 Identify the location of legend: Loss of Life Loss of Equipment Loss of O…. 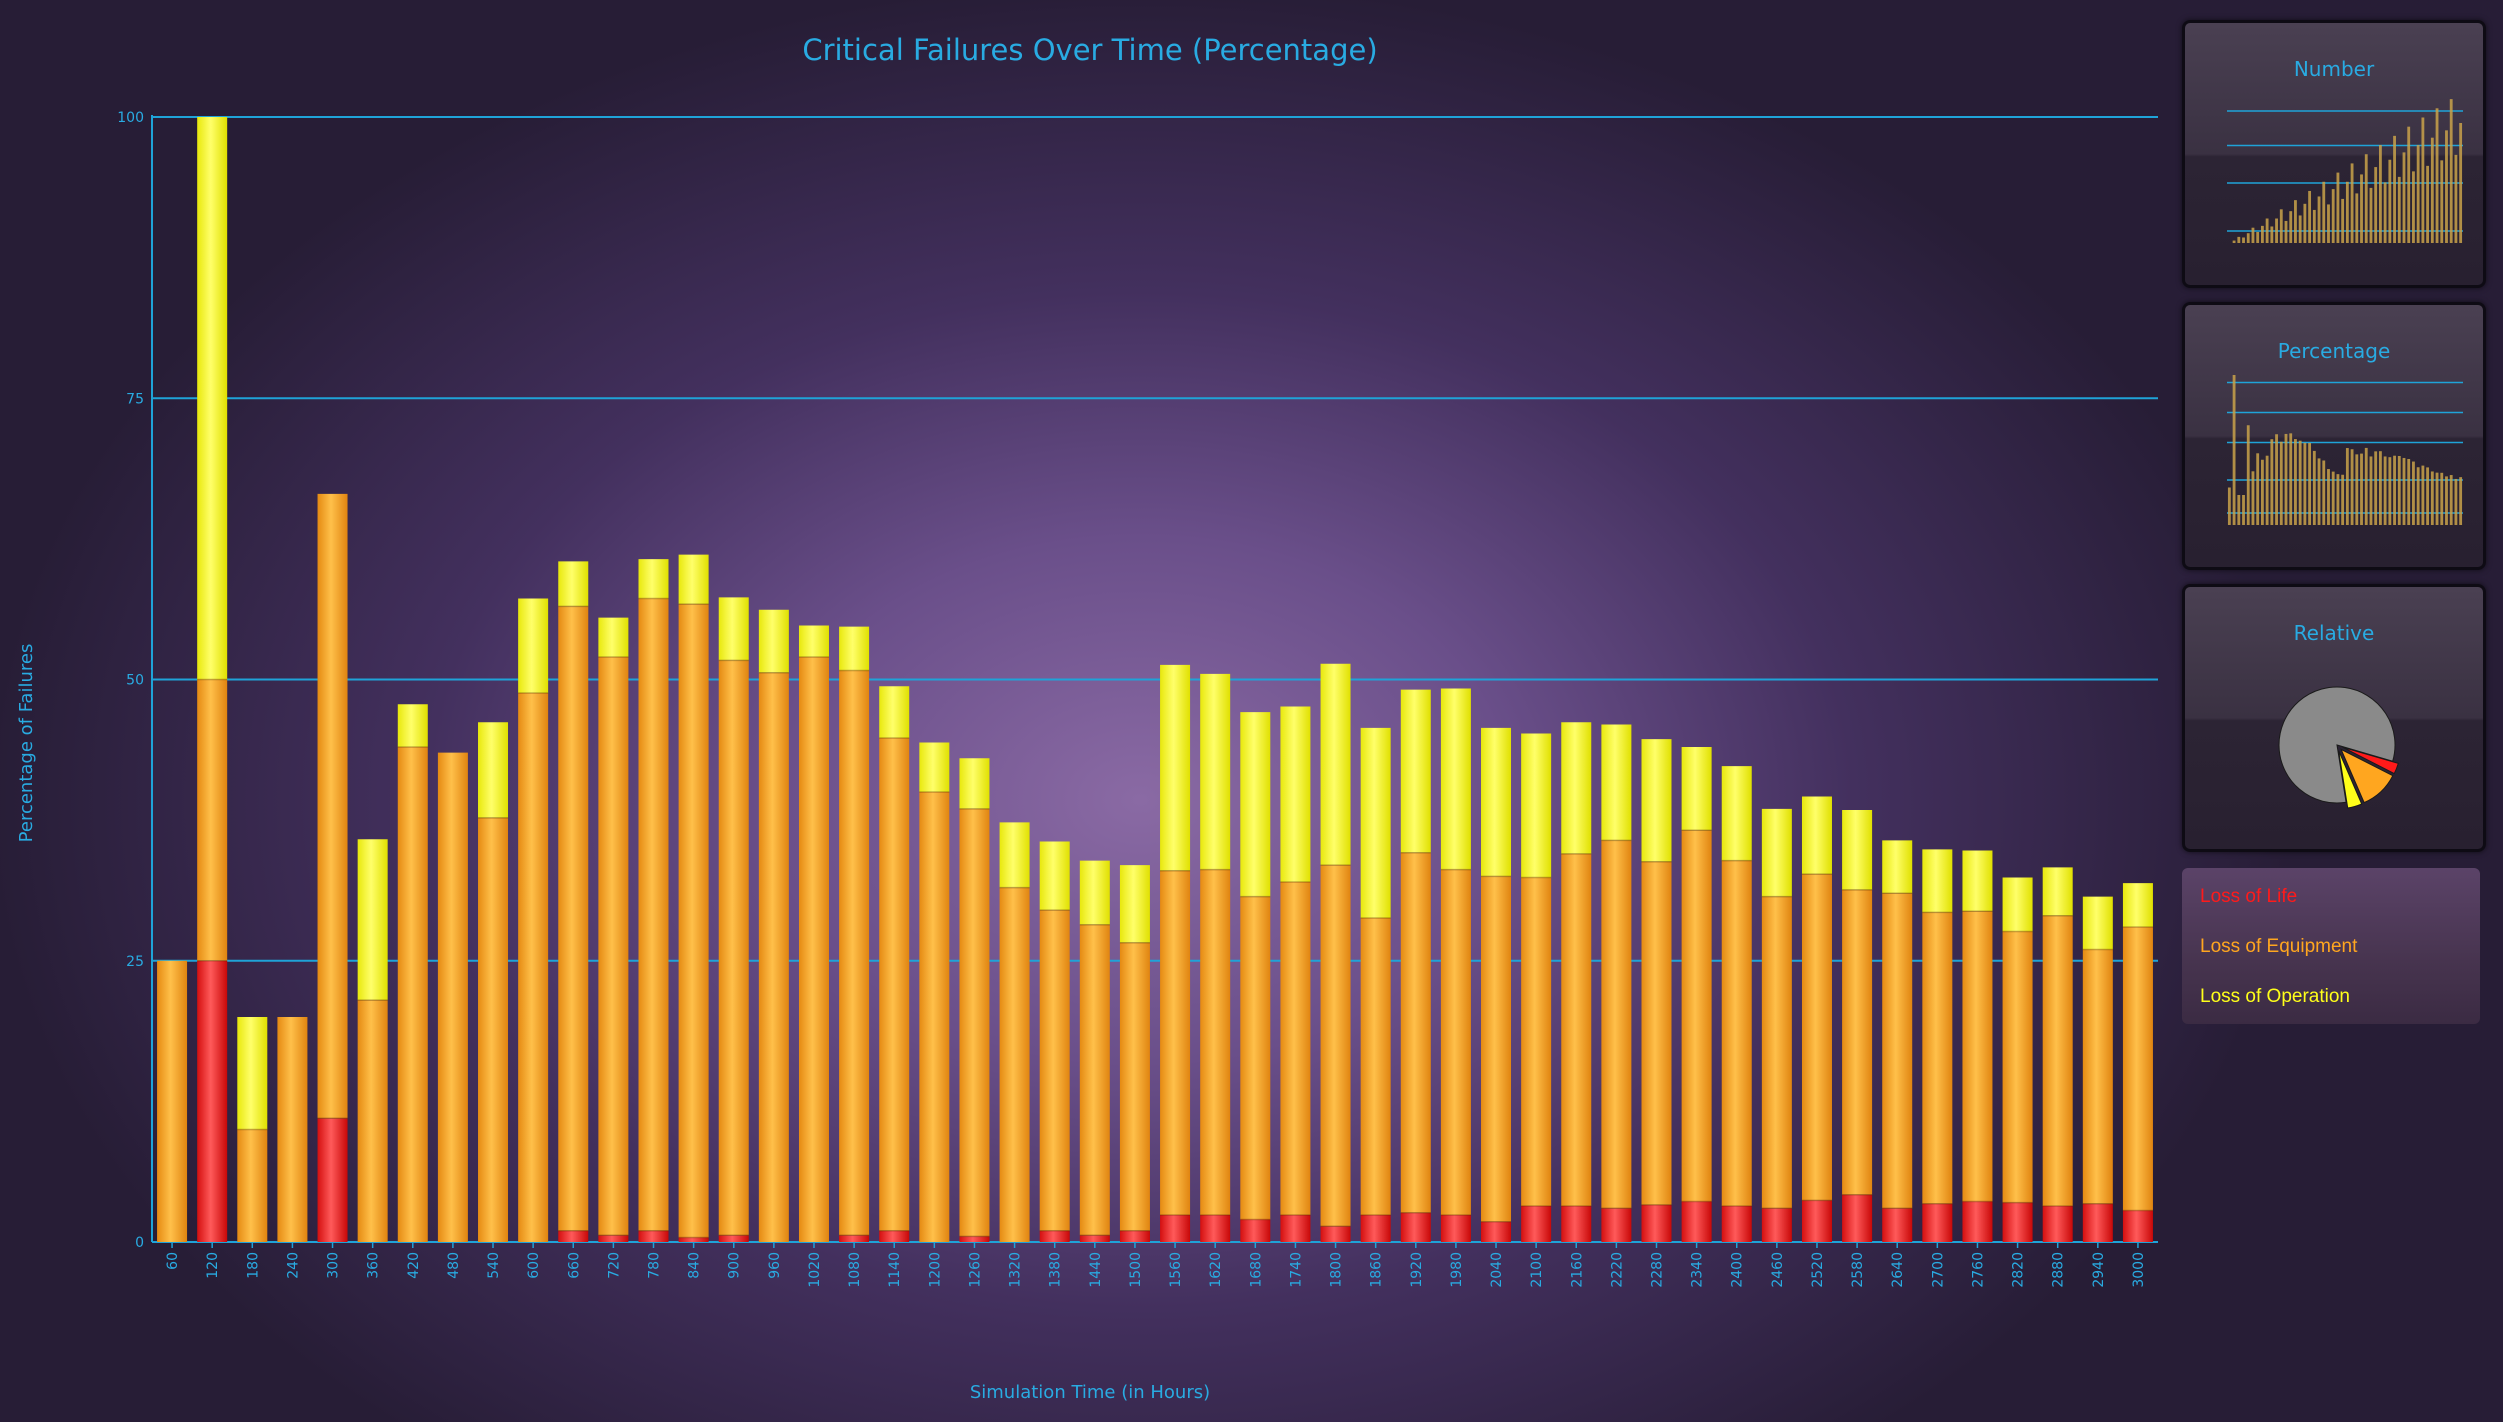
(2331, 946).